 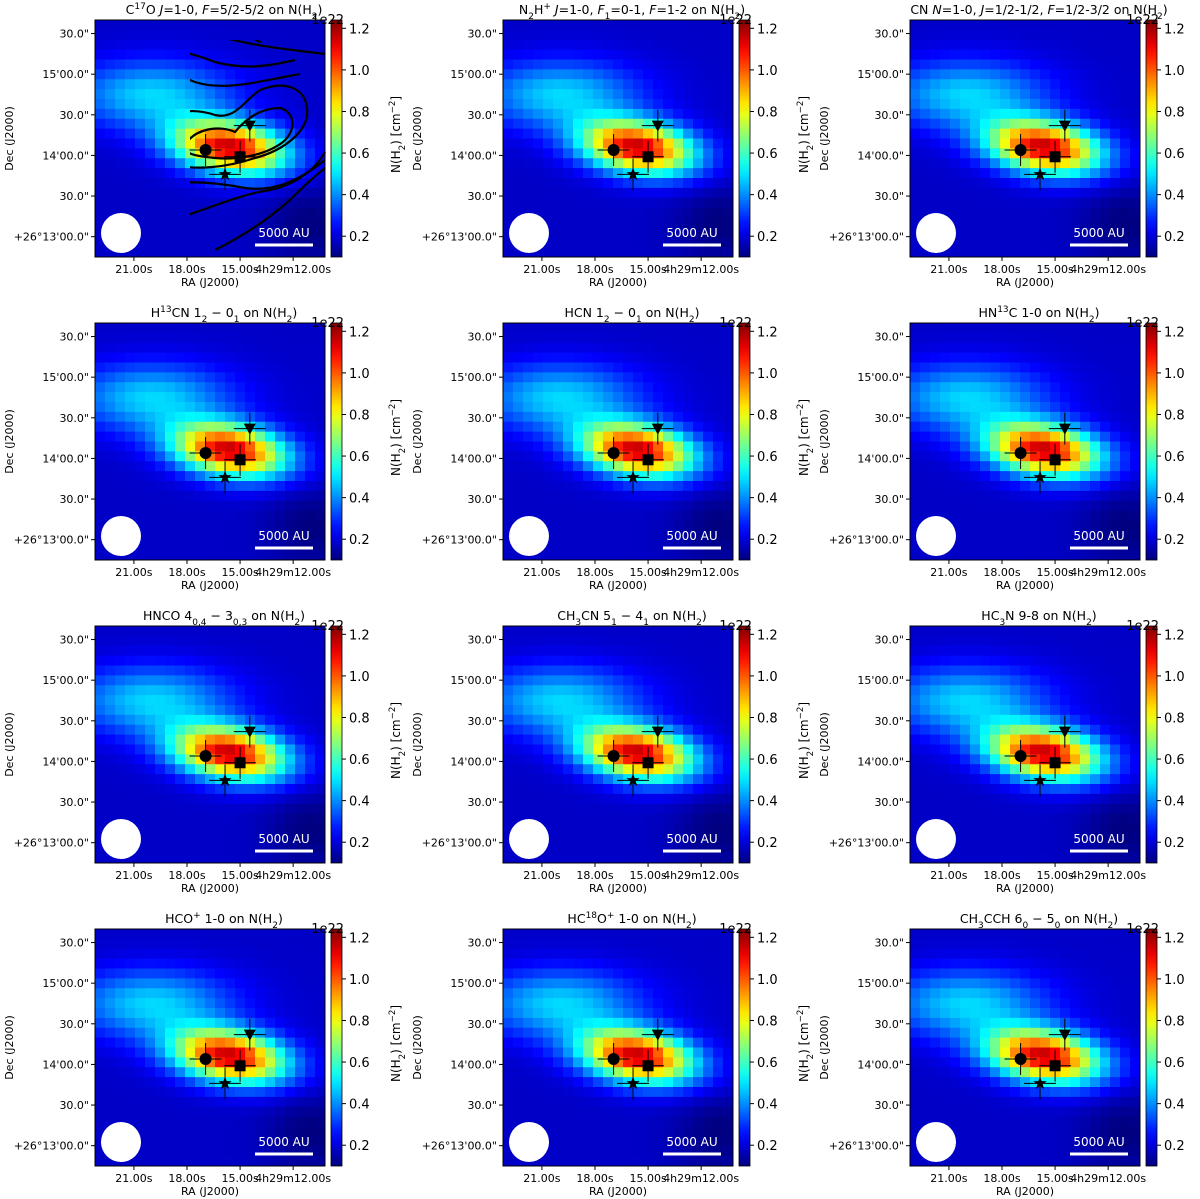 What do you see at coordinates (948, 269) in the screenshot?
I see `x-tick-label: 21.00s` at bounding box center [948, 269].